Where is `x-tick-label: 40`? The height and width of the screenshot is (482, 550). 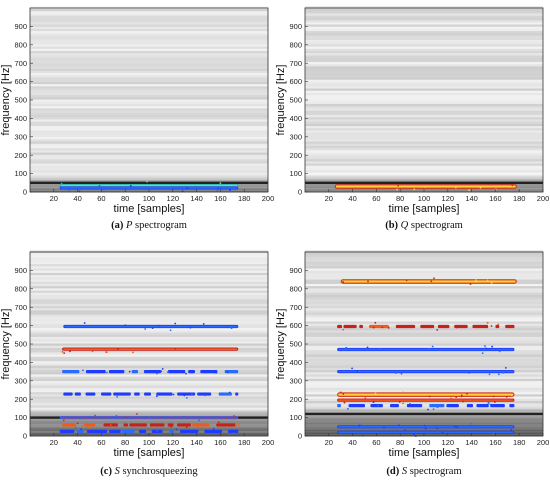 x-tick-label: 40 is located at coordinates (77, 198).